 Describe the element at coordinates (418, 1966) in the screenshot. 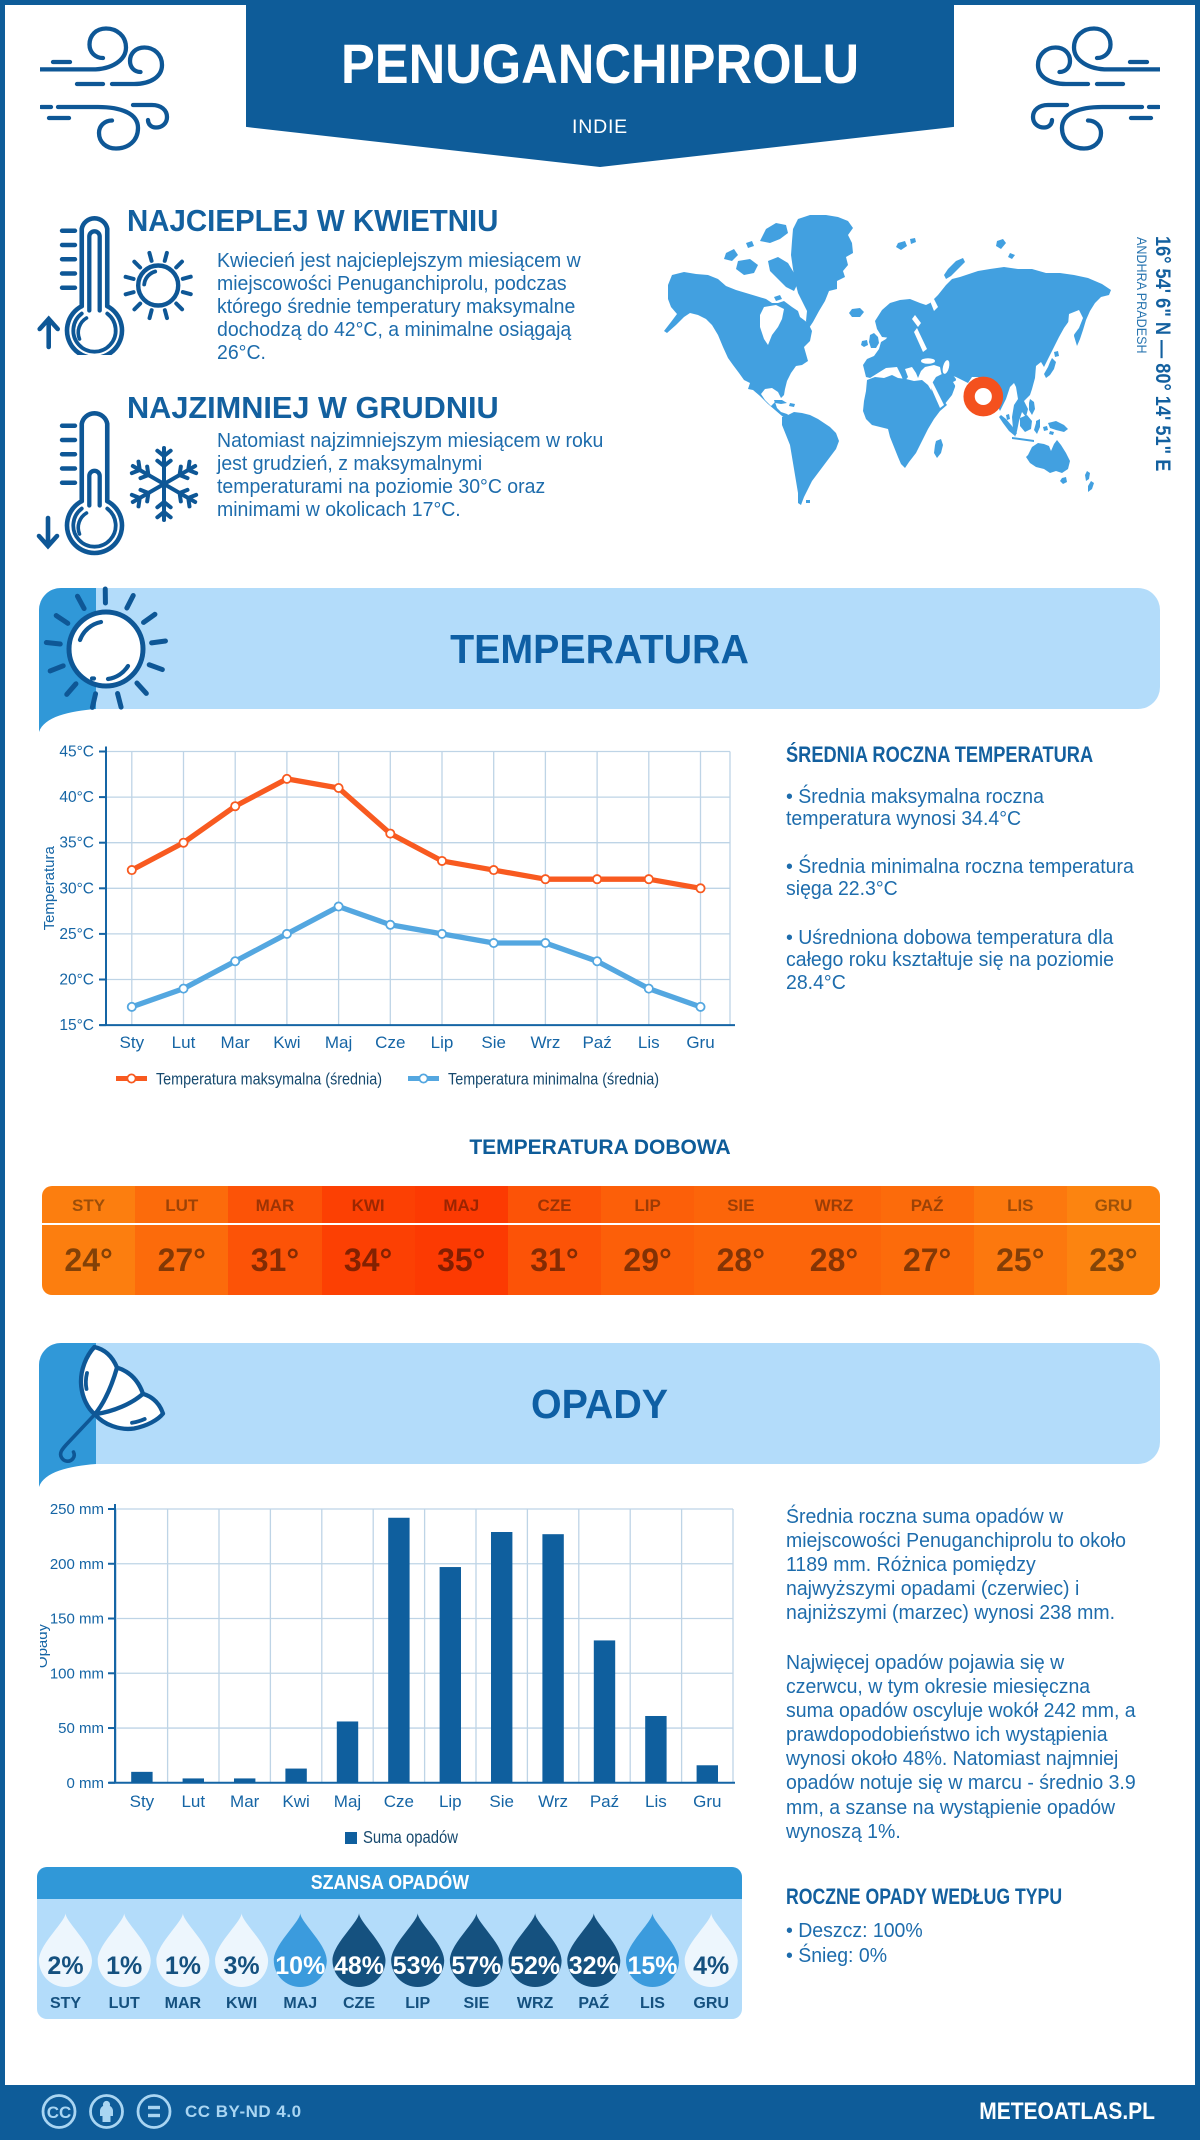

I see `svg-text: 53%` at that location.